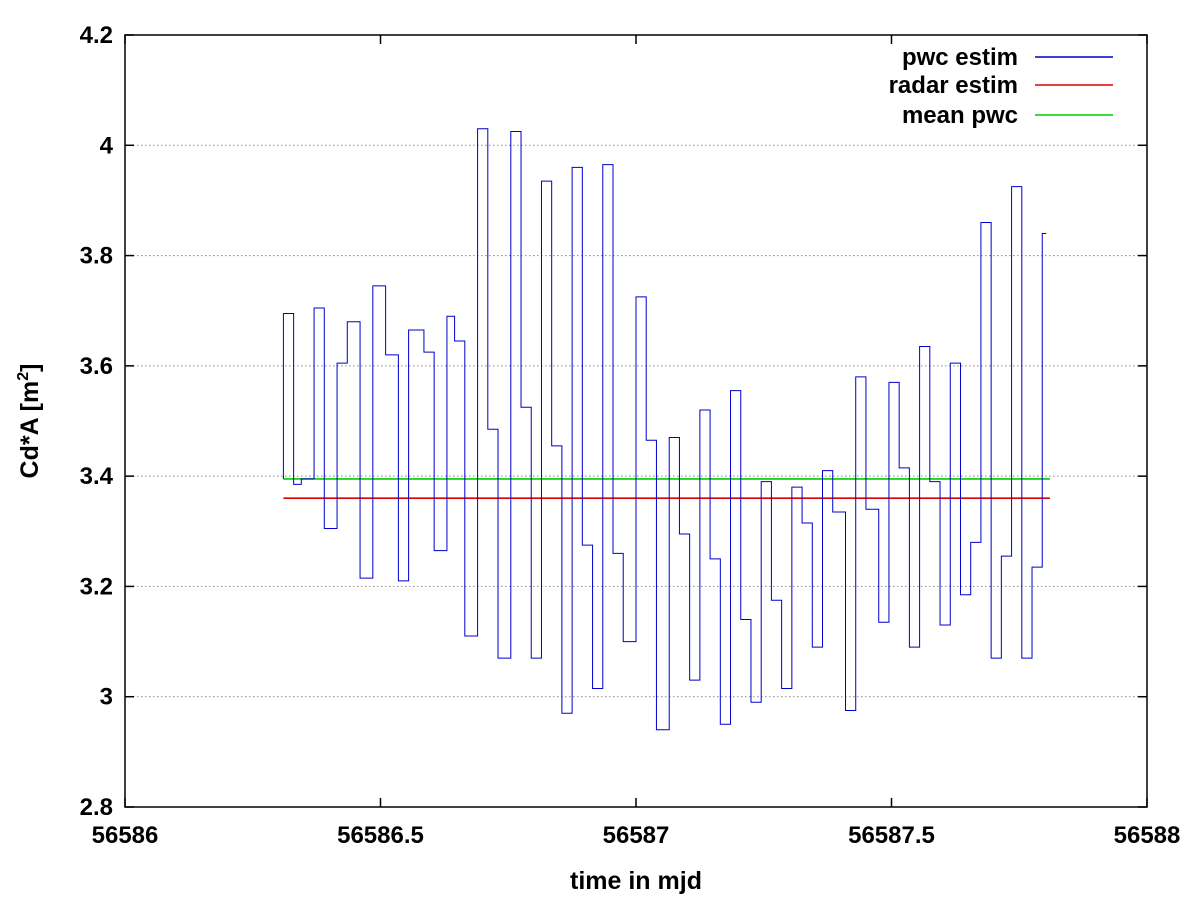 This screenshot has height=900, width=1200. I want to click on legend-label: radar estim, so click(953, 85).